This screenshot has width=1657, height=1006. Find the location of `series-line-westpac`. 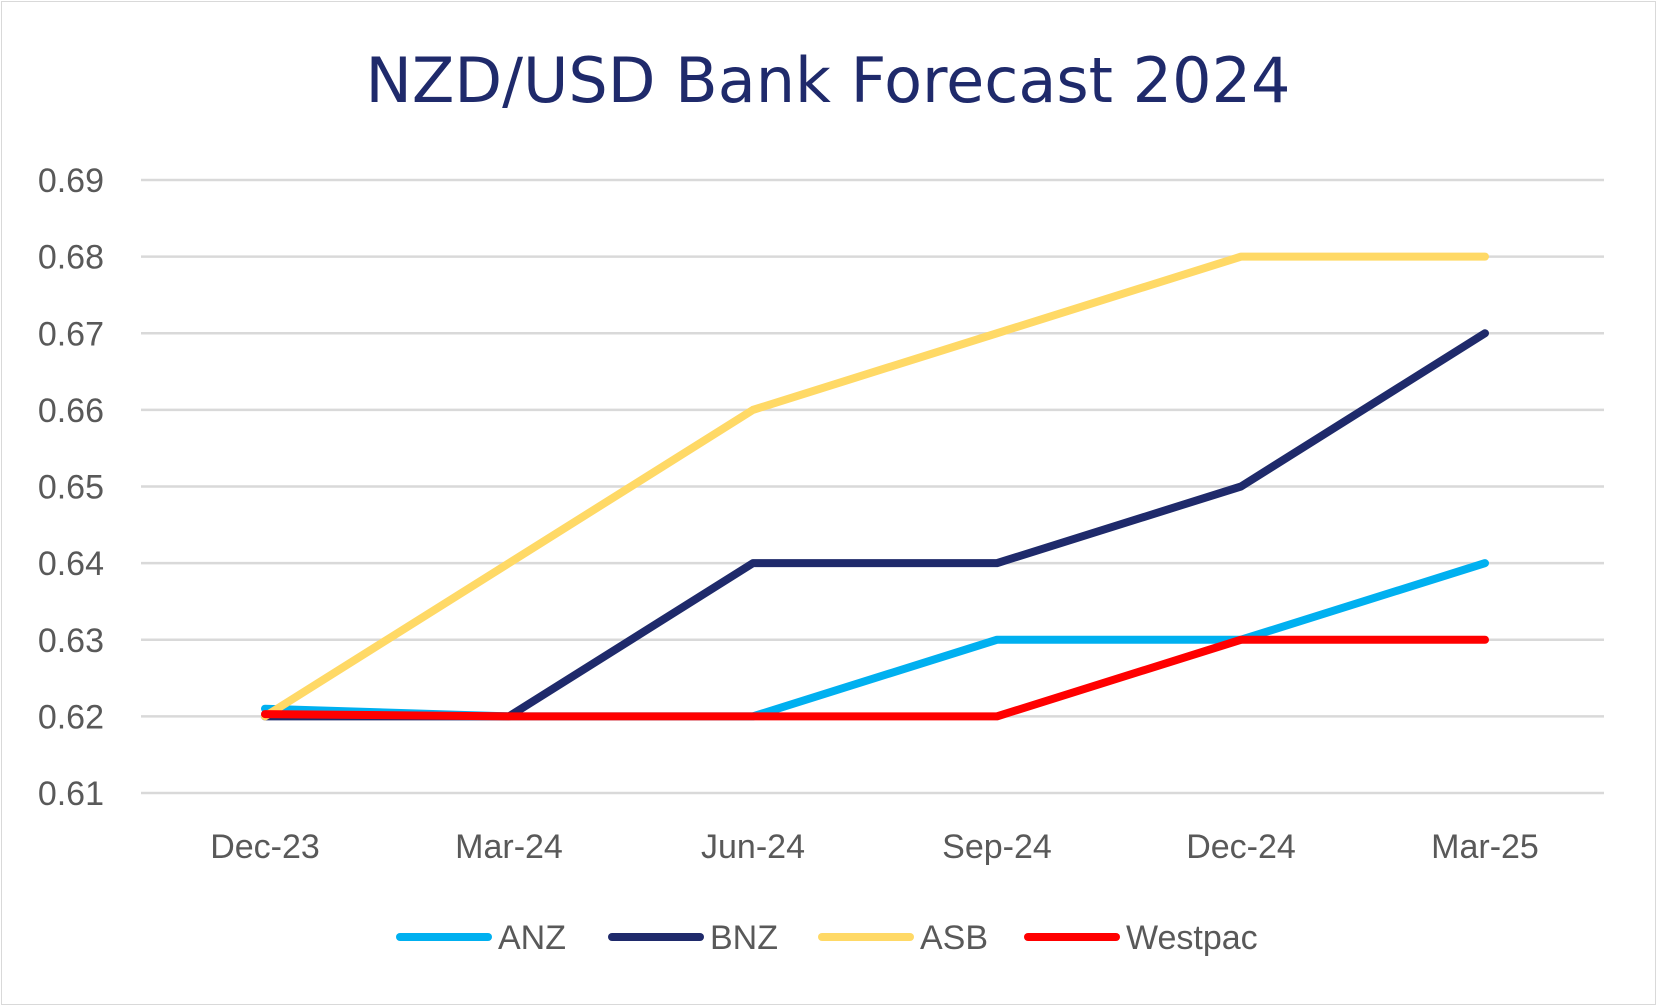

series-line-westpac is located at coordinates (875, 678).